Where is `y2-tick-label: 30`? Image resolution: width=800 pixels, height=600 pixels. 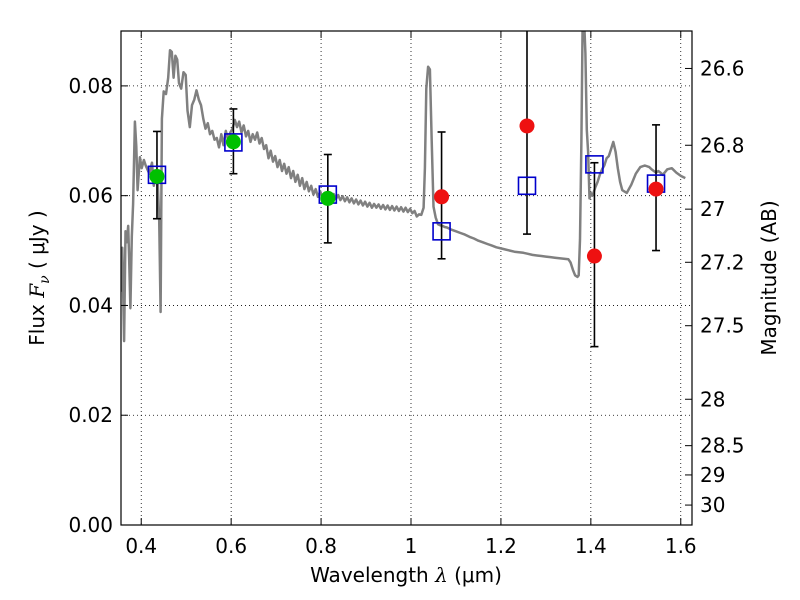 y2-tick-label: 30 is located at coordinates (712, 505).